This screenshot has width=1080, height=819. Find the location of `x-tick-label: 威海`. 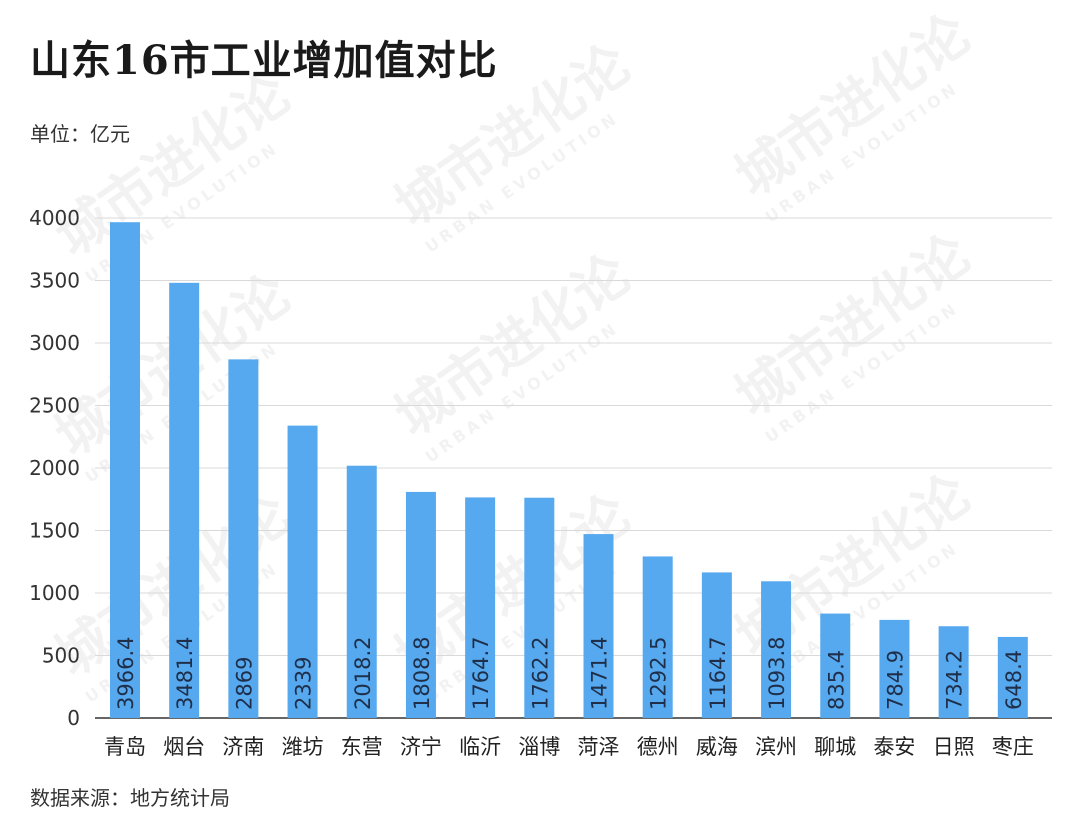

x-tick-label: 威海 is located at coordinates (717, 747).